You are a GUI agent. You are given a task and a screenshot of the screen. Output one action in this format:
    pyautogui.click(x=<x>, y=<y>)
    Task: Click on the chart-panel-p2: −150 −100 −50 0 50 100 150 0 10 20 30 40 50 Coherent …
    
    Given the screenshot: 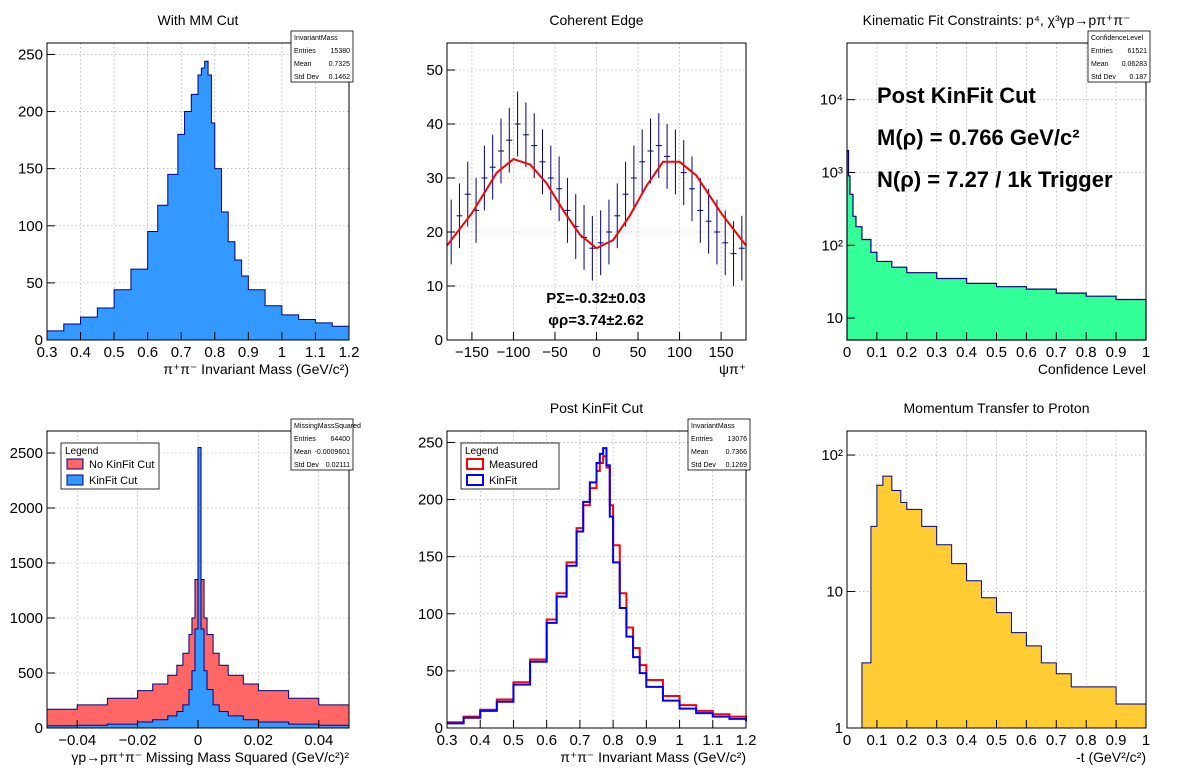 What is the action you would take?
    pyautogui.click(x=586, y=194)
    